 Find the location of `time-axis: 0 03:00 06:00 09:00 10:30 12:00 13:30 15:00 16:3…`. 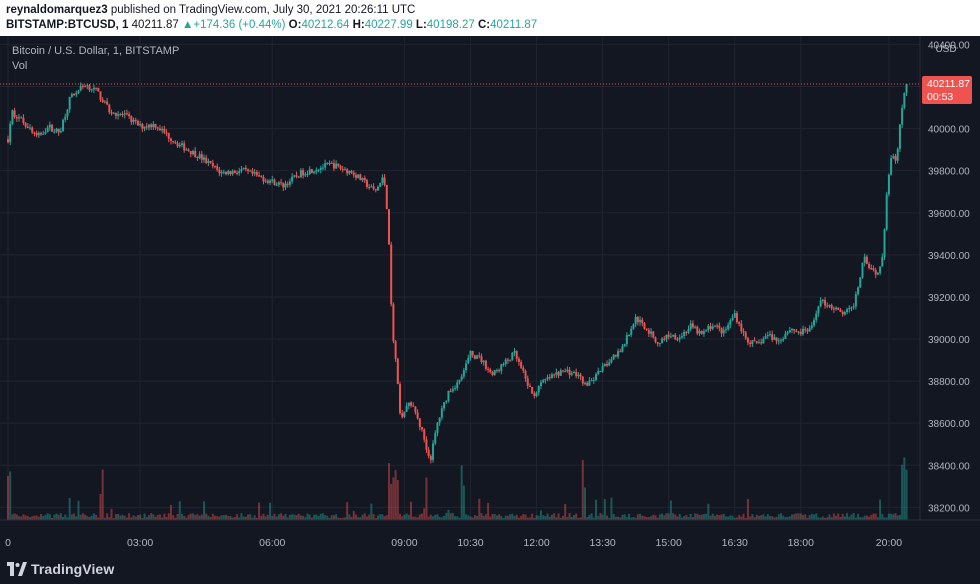

time-axis: 0 03:00 06:00 09:00 10:30 12:00 13:30 15:00 16:3… is located at coordinates (453, 543).